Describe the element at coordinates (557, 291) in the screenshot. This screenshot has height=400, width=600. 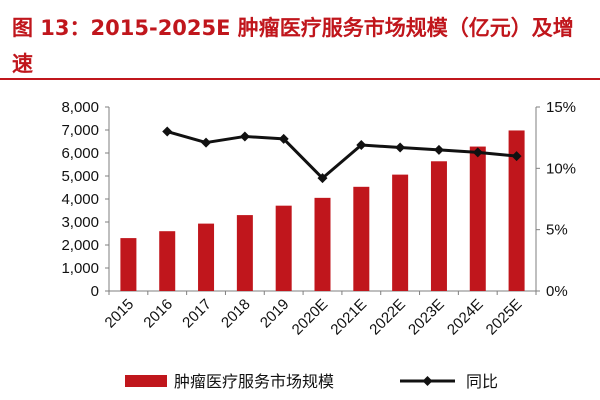
I see `y-right-tick-label: 0%` at that location.